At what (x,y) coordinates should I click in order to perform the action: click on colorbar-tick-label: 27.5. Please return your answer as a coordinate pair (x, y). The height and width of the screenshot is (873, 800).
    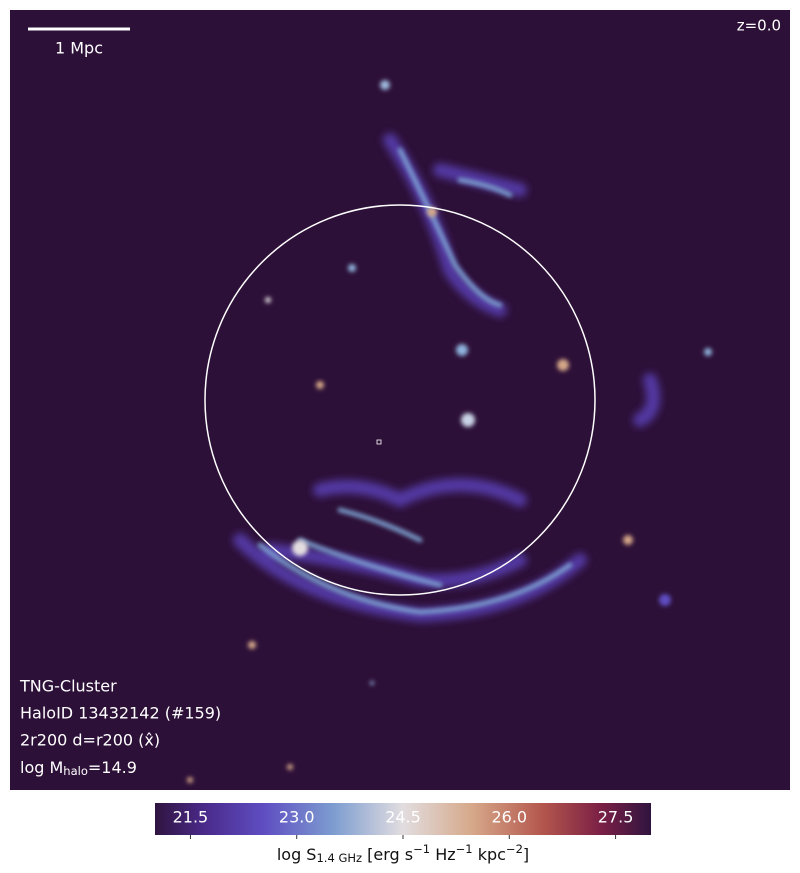
    Looking at the image, I should click on (616, 817).